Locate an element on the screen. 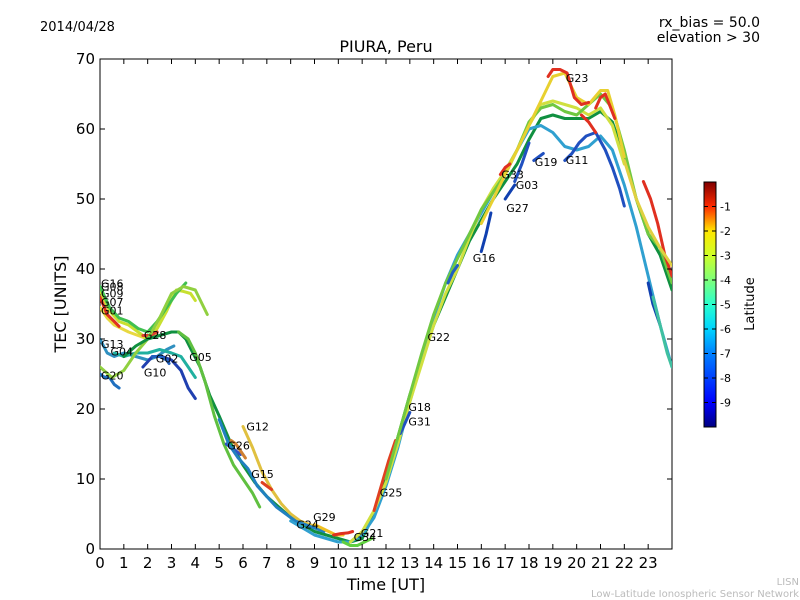 The image size is (800, 600). x-tick-label: 0 is located at coordinates (100, 563).